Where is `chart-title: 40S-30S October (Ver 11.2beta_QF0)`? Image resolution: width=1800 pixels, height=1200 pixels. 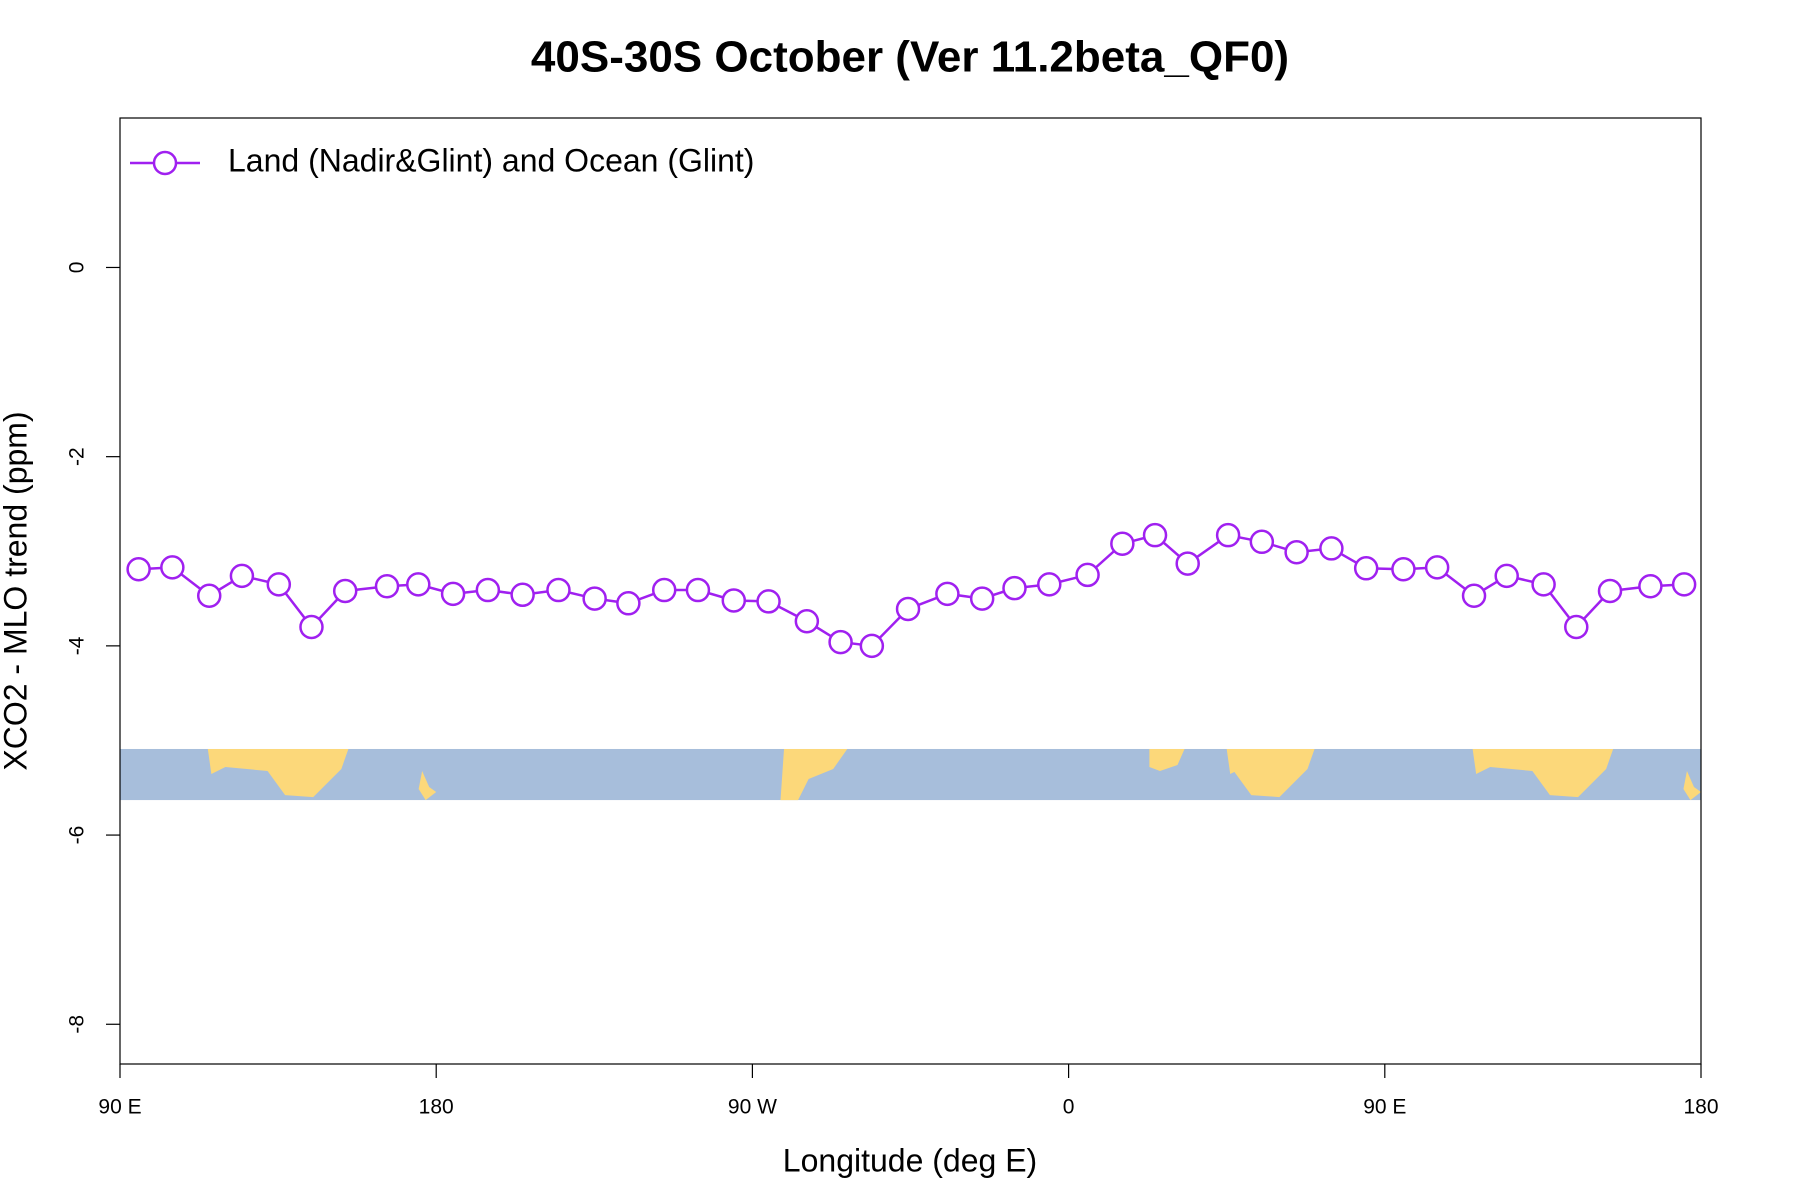
chart-title: 40S-30S October (Ver 11.2beta_QF0) is located at coordinates (910, 57).